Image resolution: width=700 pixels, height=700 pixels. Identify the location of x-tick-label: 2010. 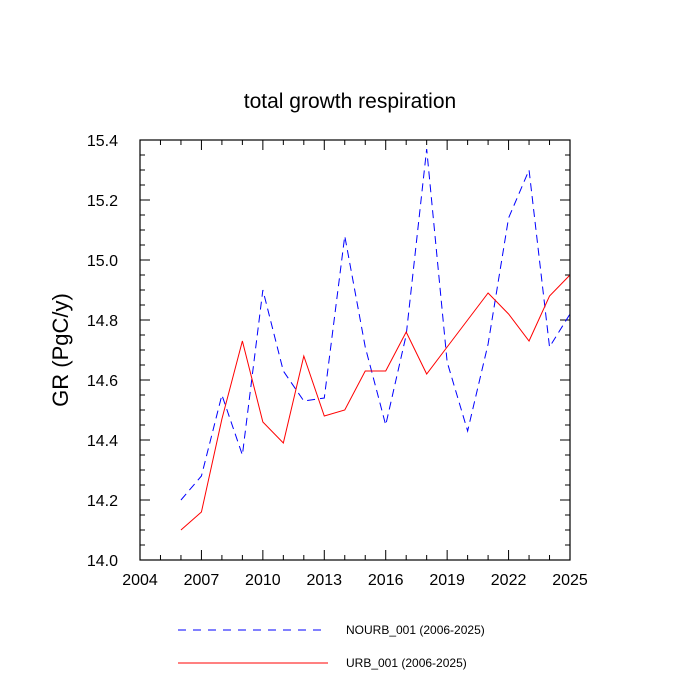
(263, 580).